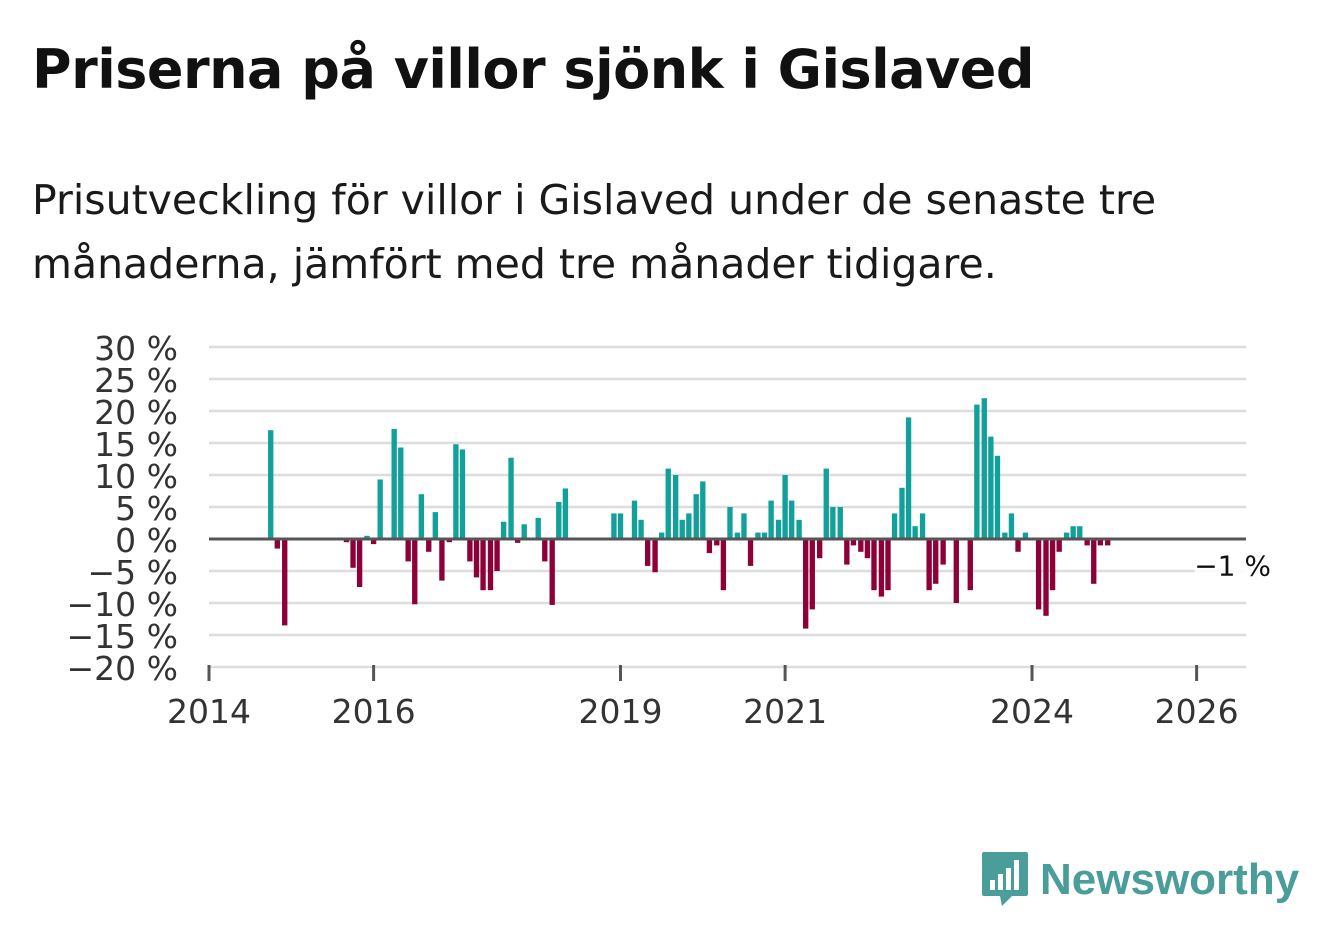 This screenshot has height=939, width=1322. I want to click on y-tick-label: −20 %, so click(123, 668).